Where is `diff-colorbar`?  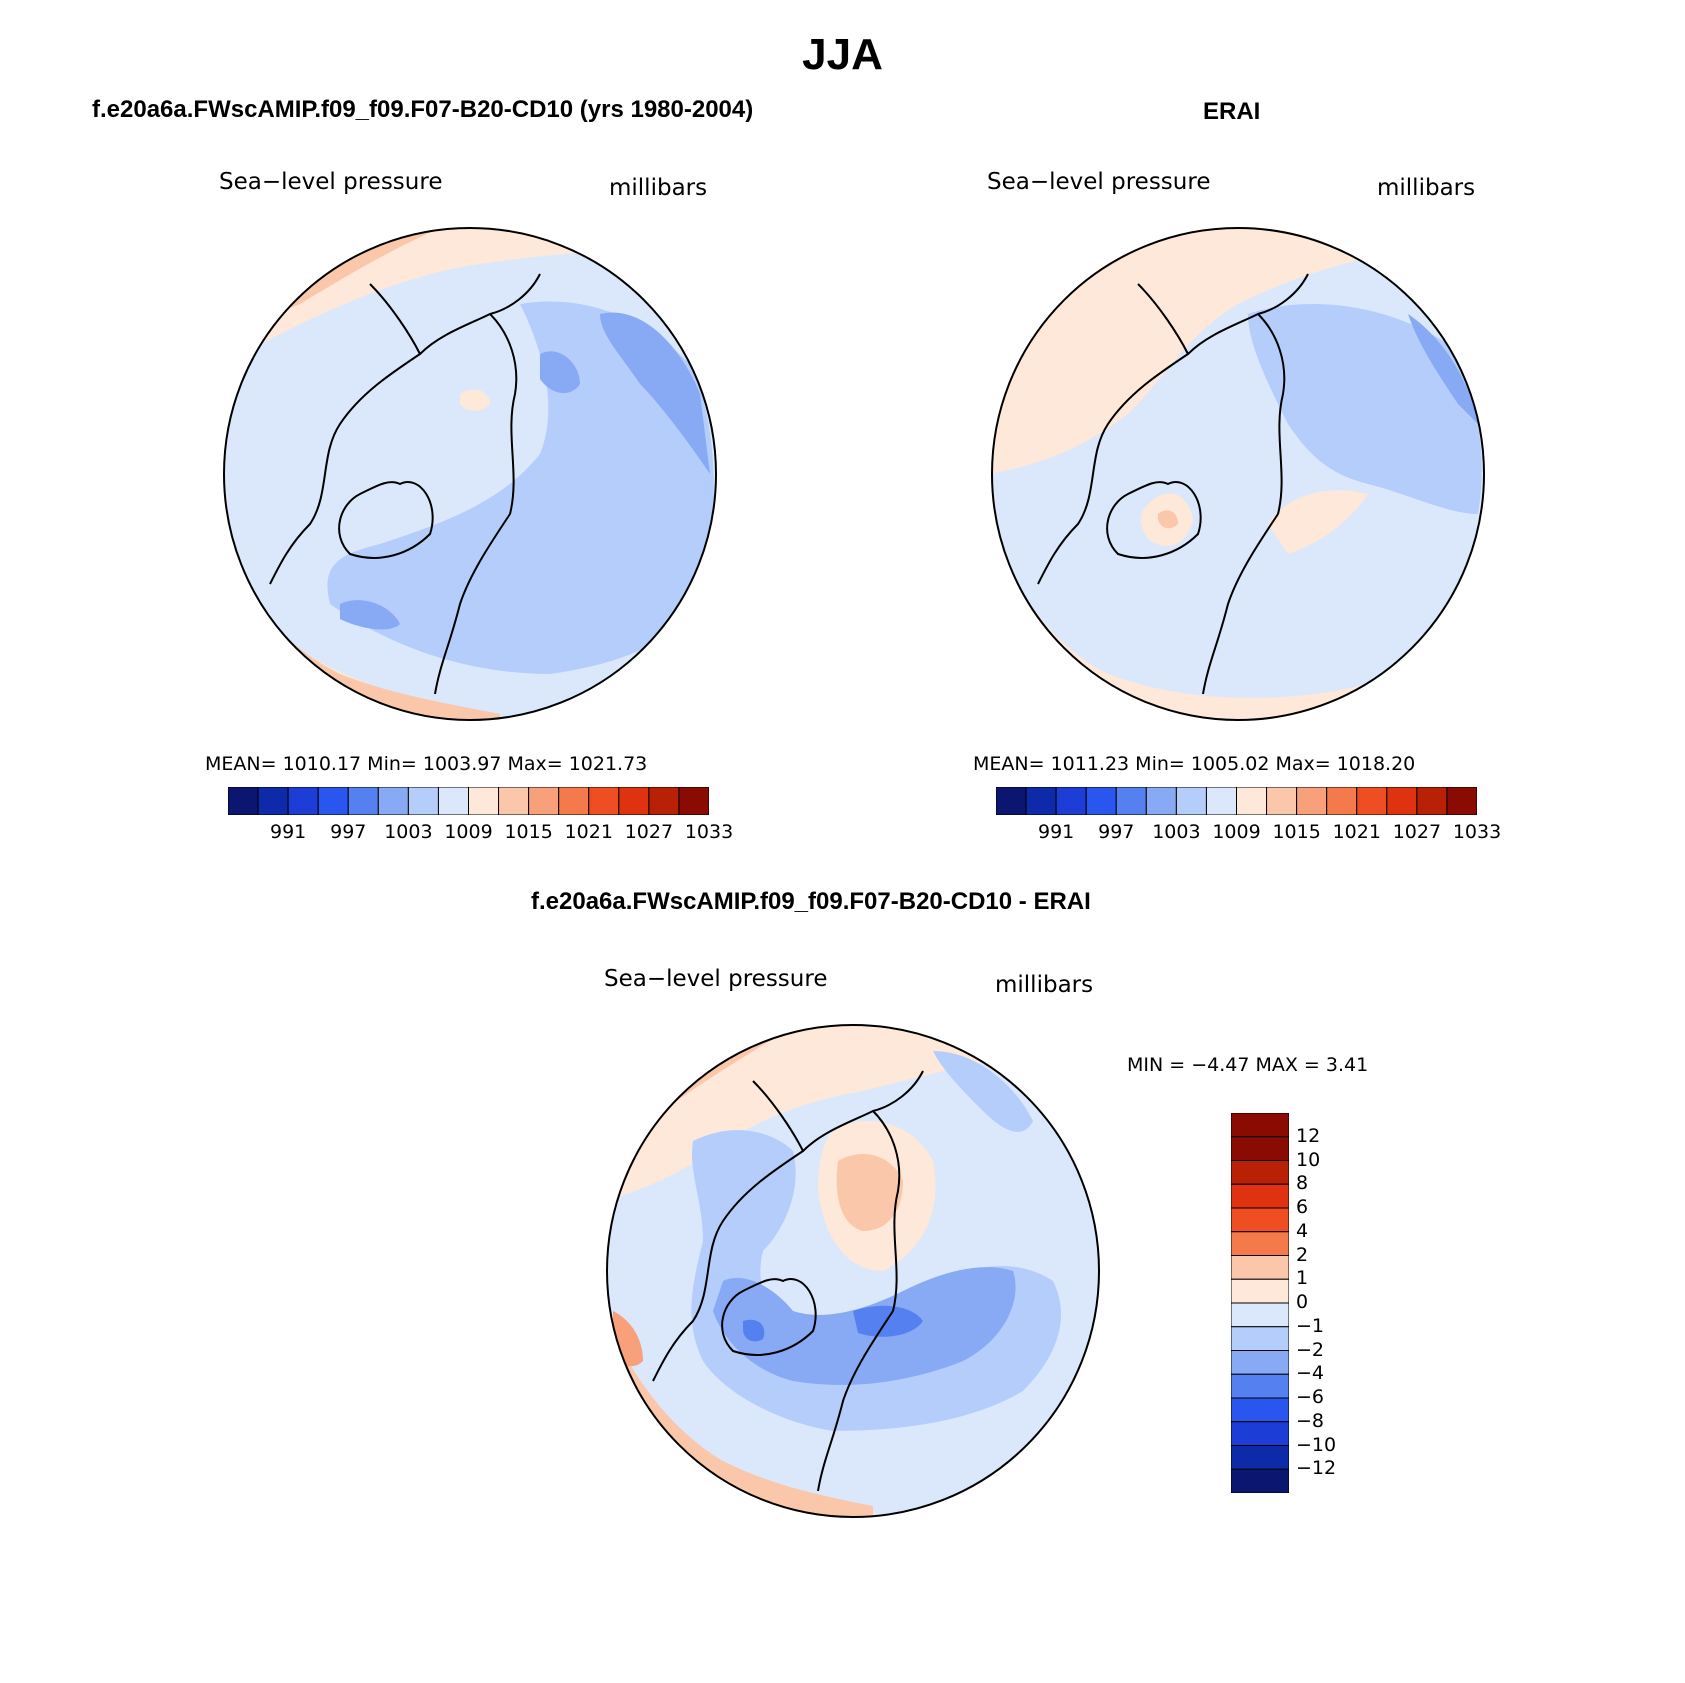
diff-colorbar is located at coordinates (1260, 1303).